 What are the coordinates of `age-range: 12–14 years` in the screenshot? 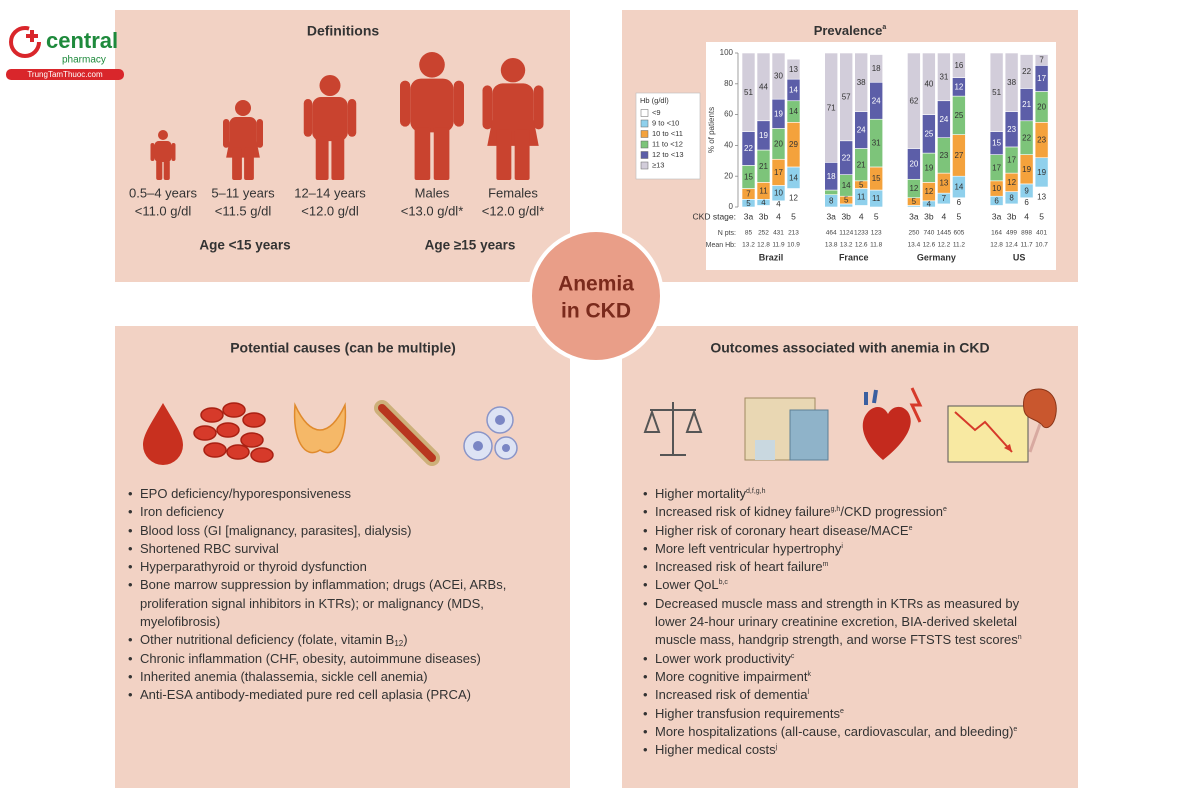 It's located at (330, 192).